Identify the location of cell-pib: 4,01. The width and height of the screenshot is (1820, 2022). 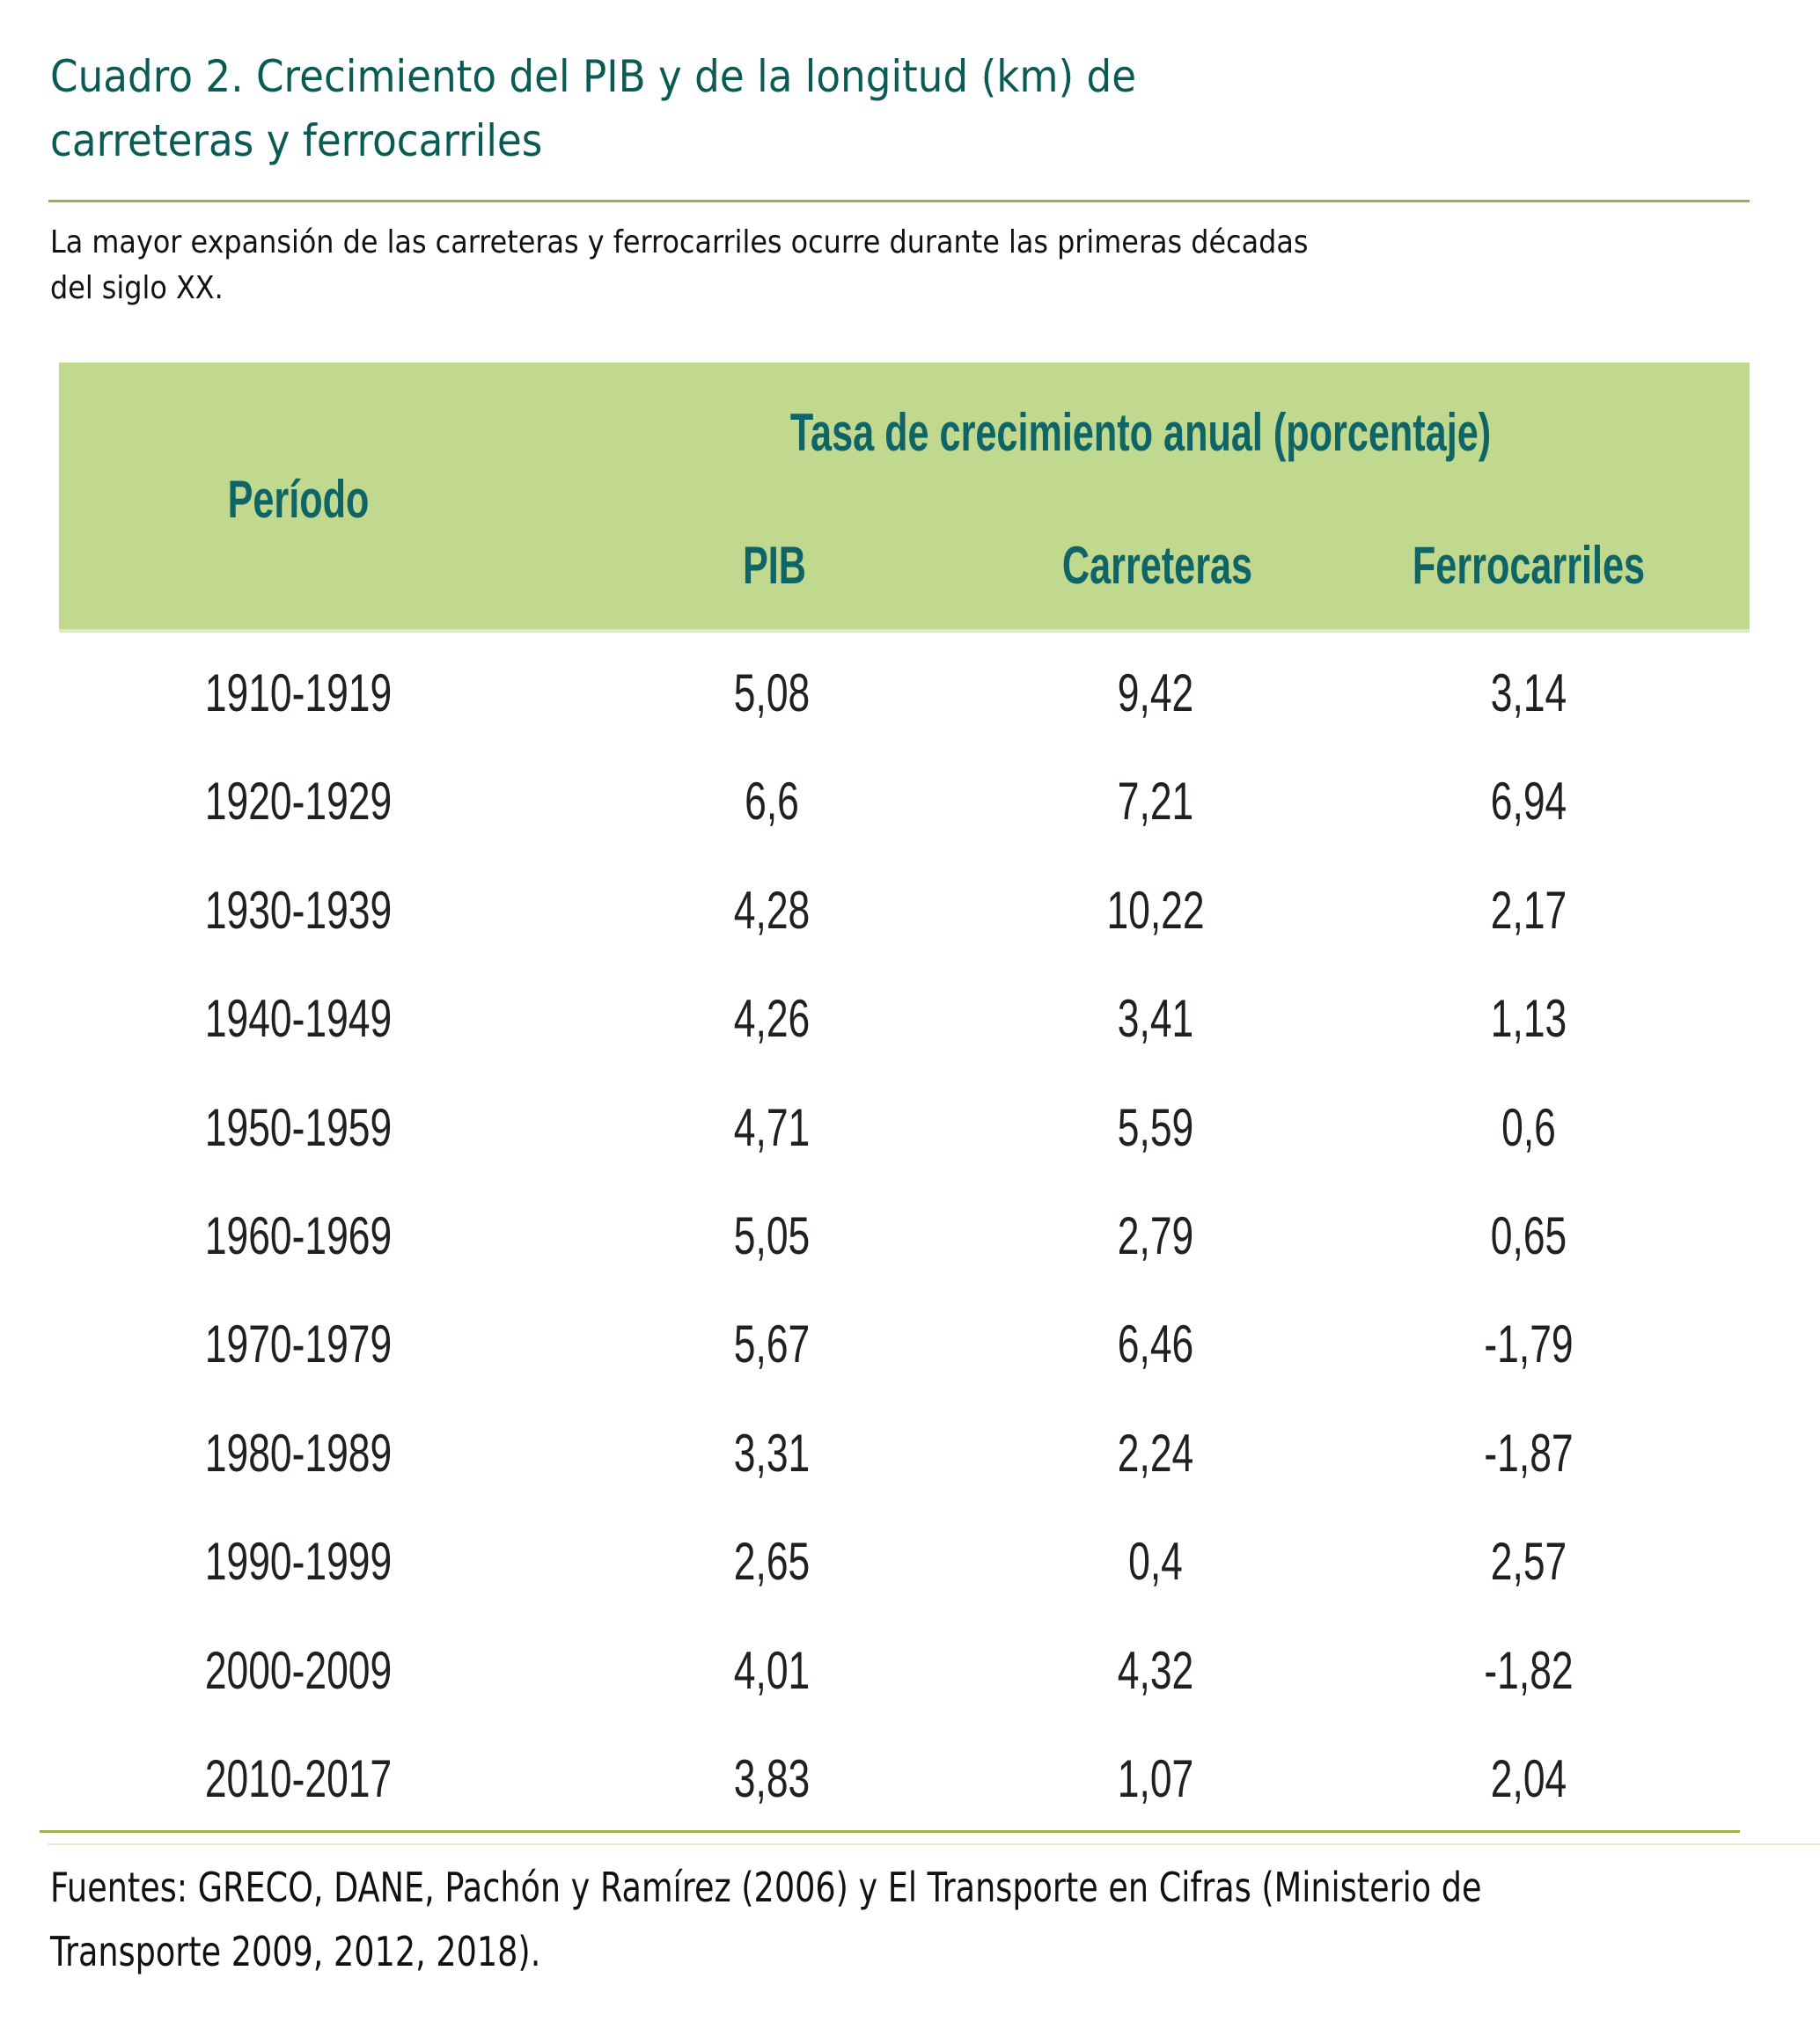
(772, 1670).